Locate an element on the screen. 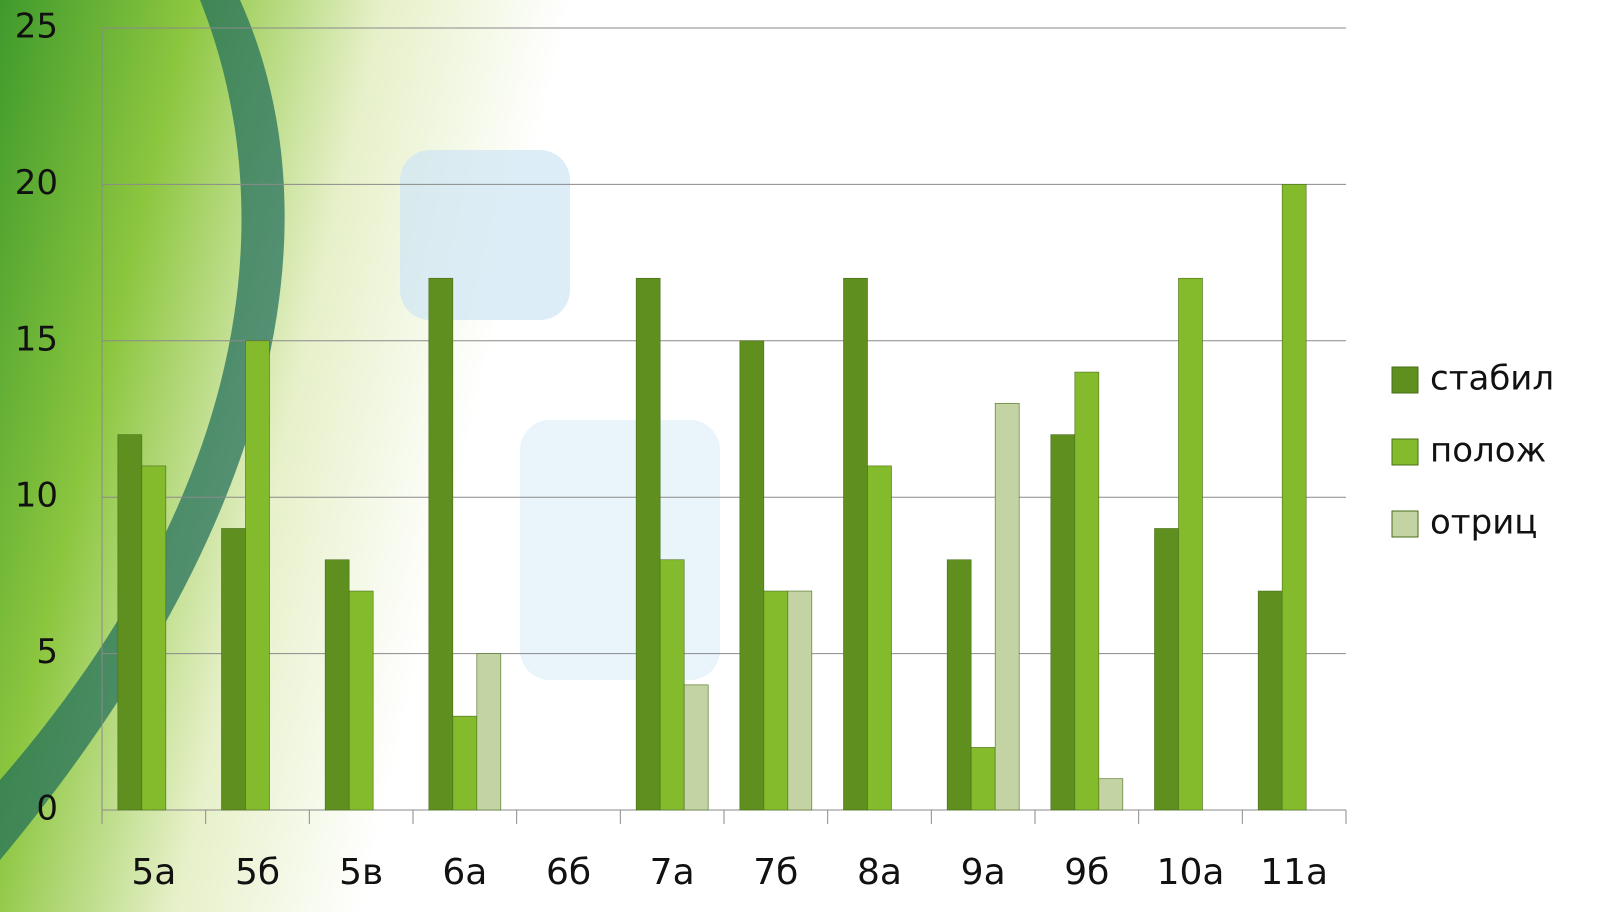  x-tick-label: 9б is located at coordinates (1086, 872).